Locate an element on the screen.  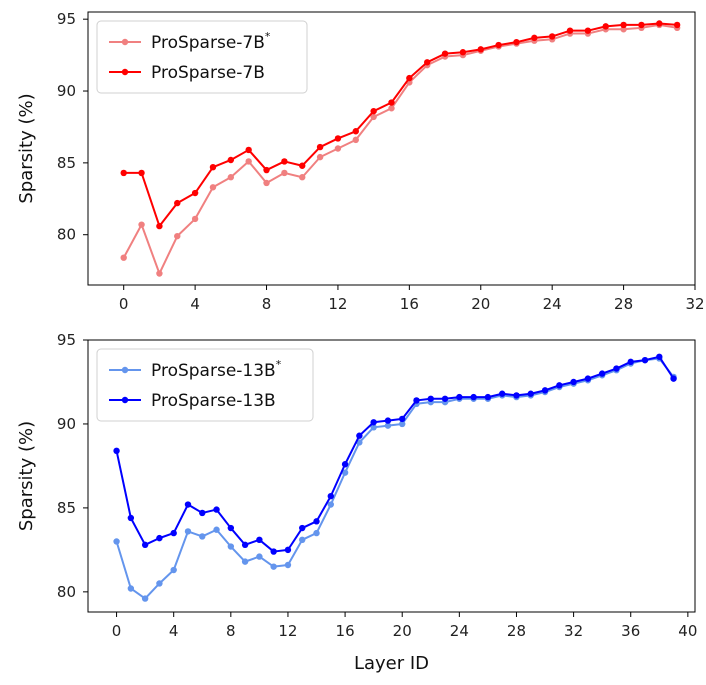
x-tick-label: 40 is located at coordinates (687, 631).